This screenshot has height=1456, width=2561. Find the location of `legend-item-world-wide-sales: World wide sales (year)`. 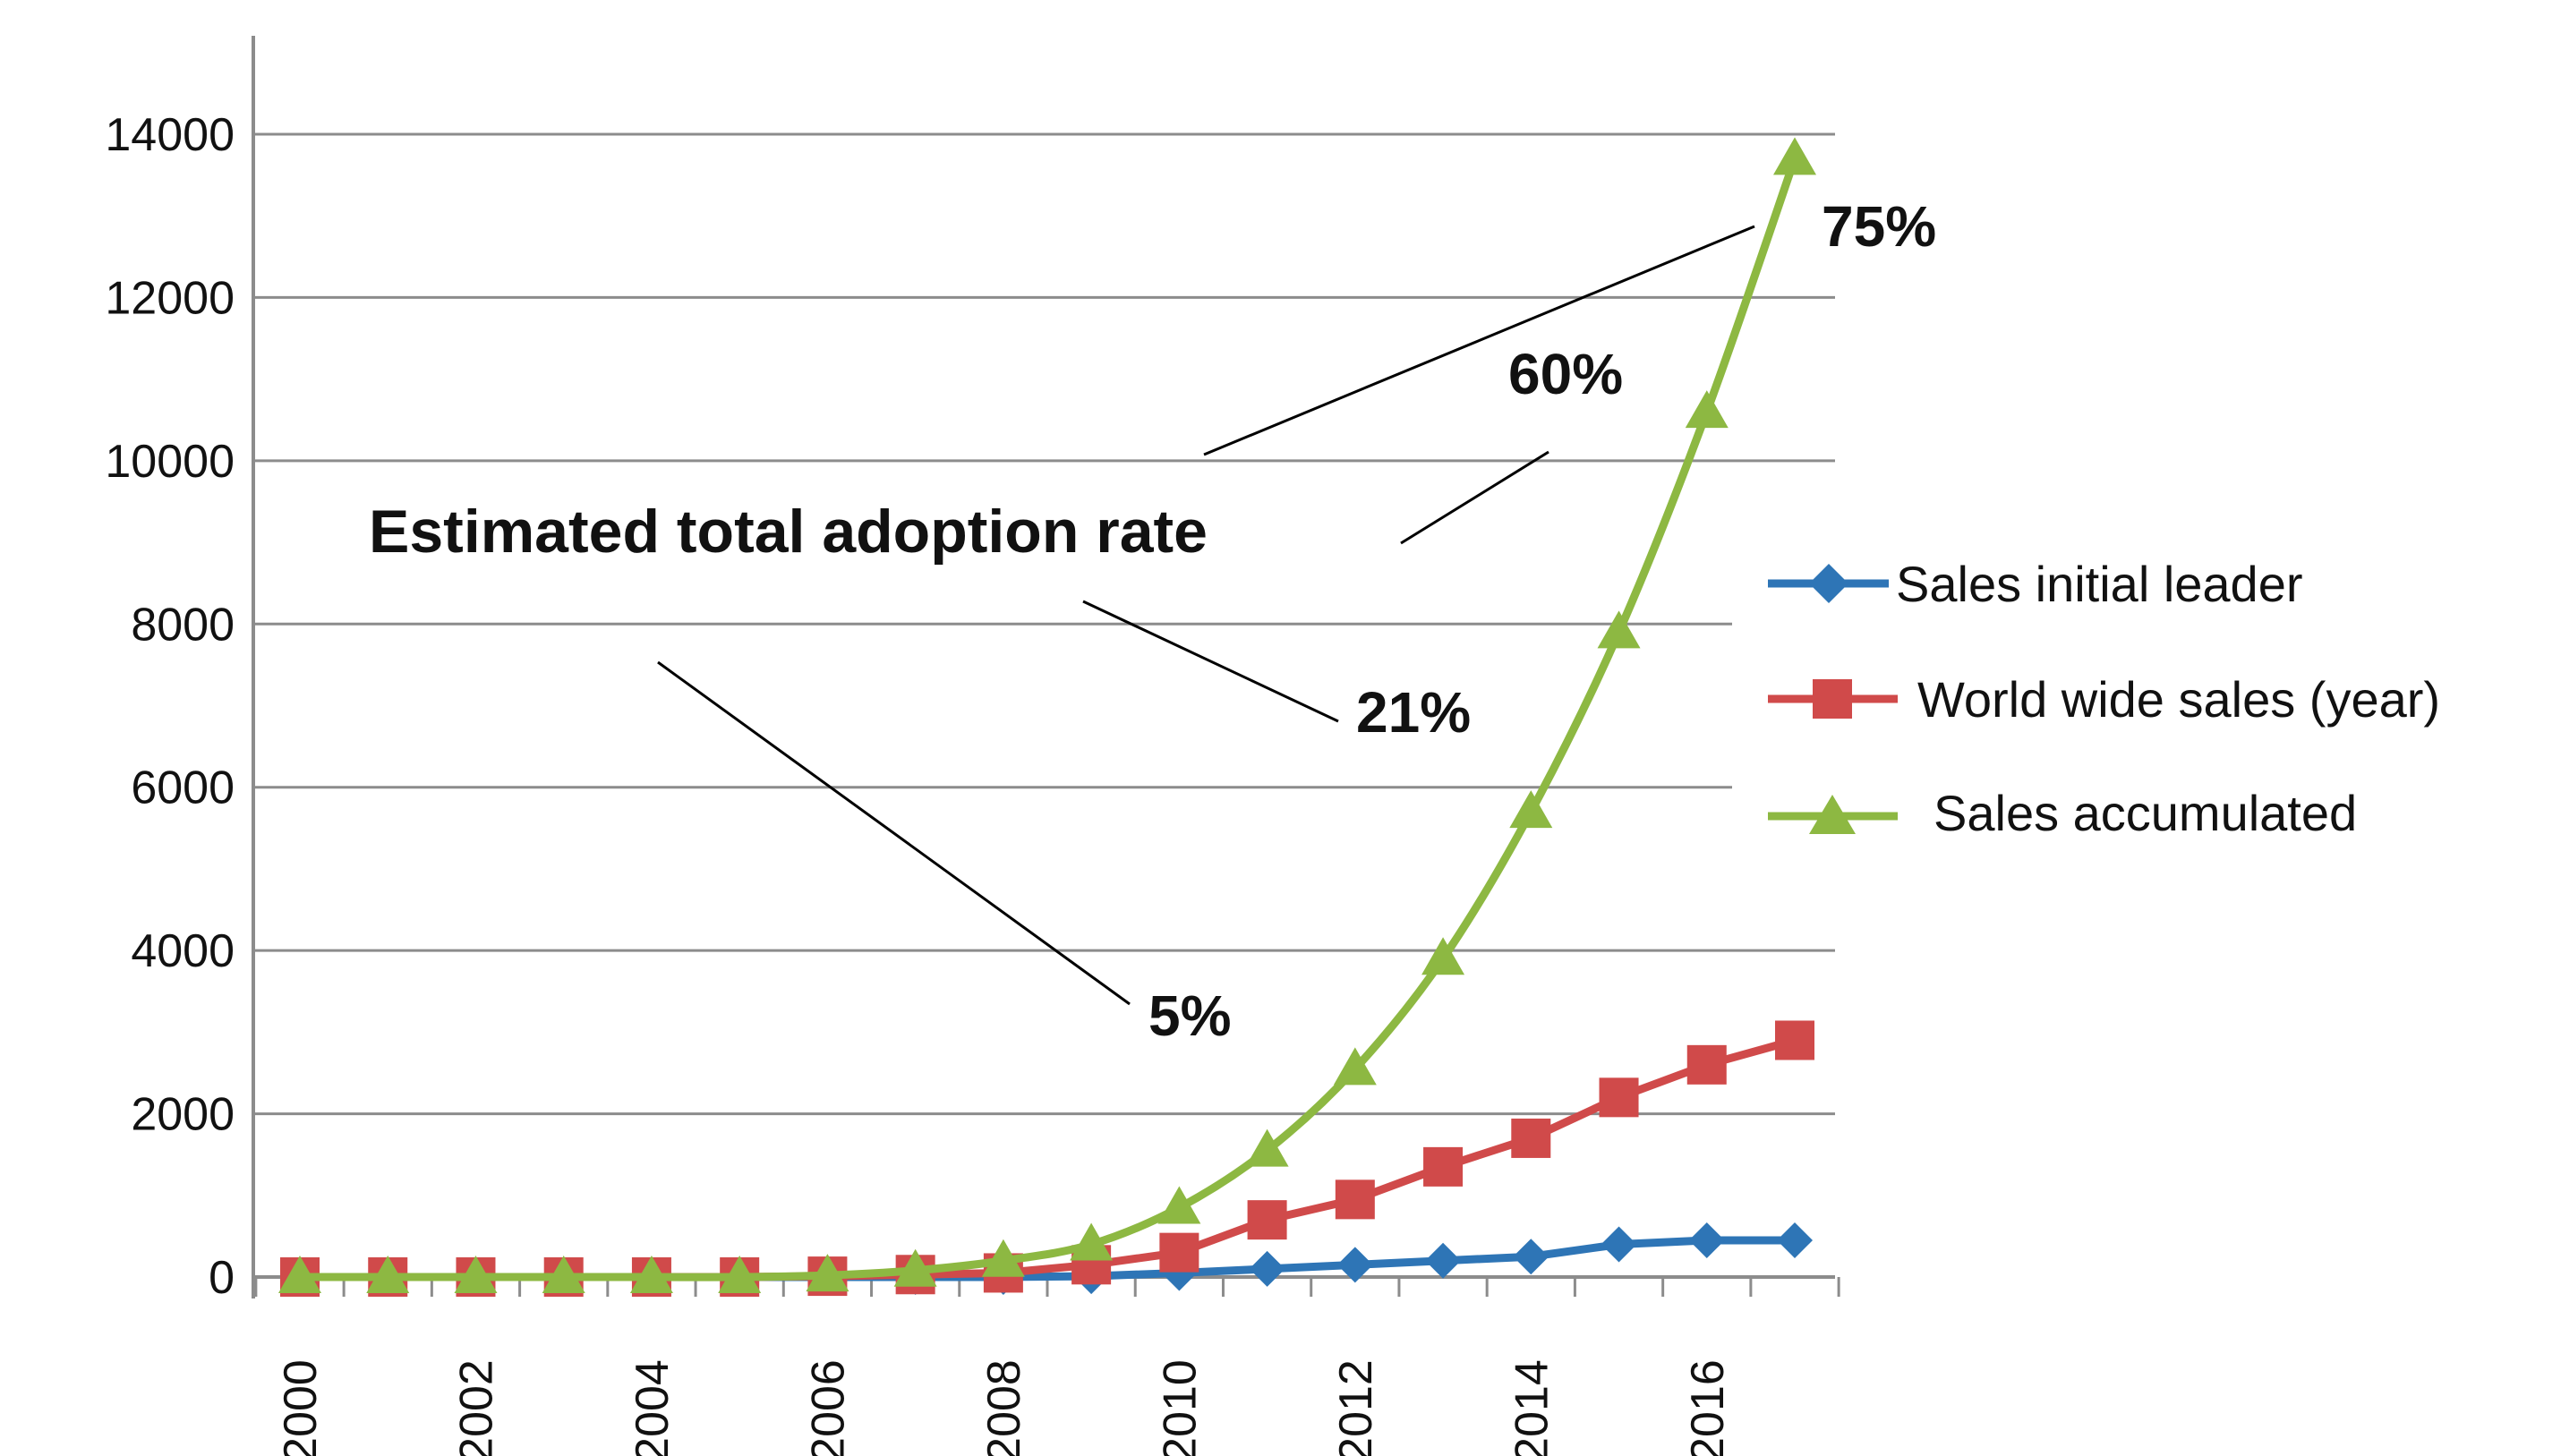

legend-item-world-wide-sales: World wide sales (year) is located at coordinates (2104, 700).